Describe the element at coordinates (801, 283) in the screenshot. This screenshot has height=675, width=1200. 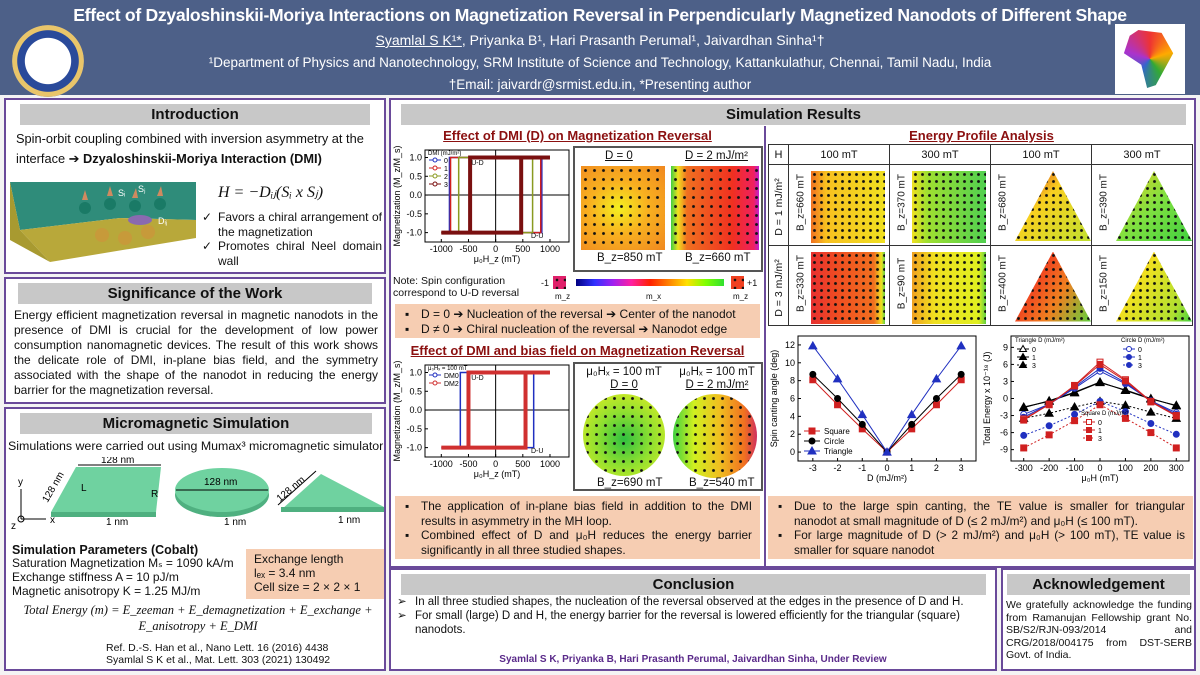
I see `field-label: B_z=330 mT` at that location.